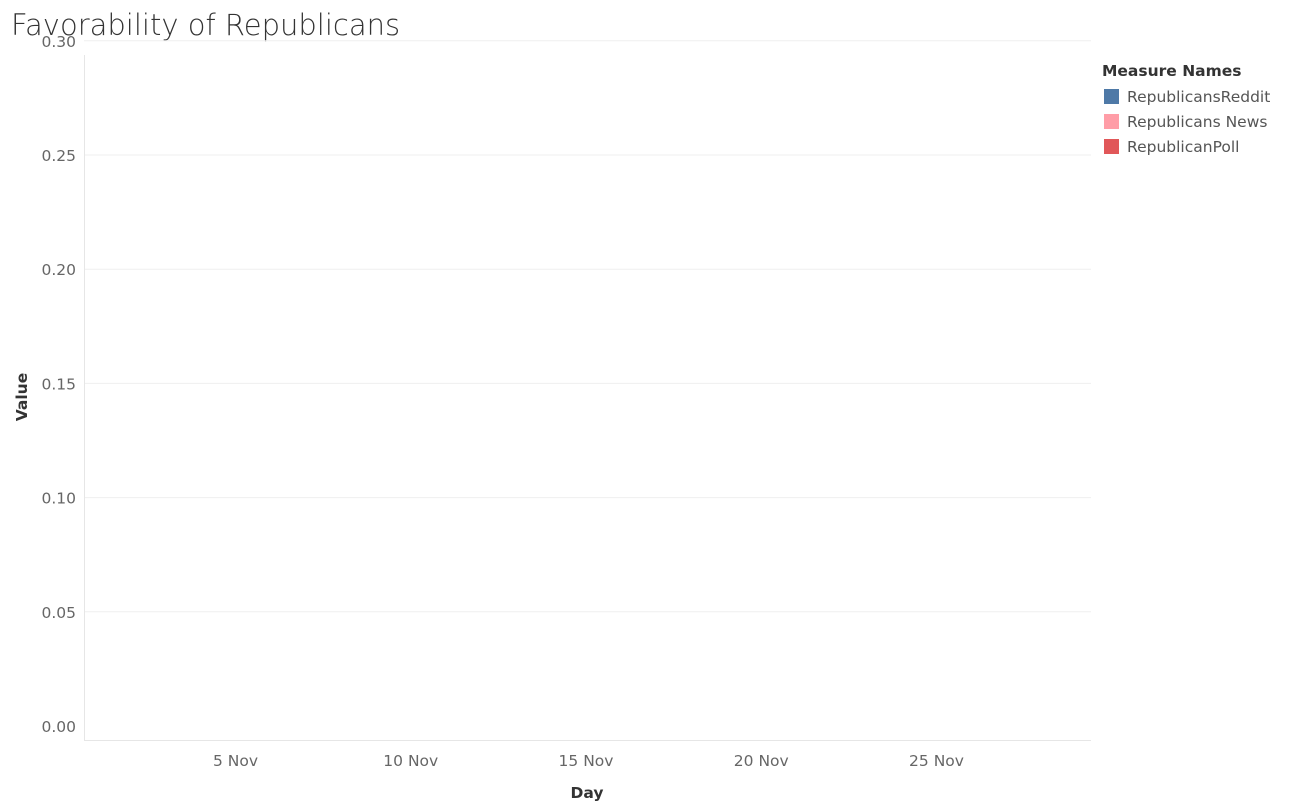 This screenshot has height=810, width=1292. Describe the element at coordinates (58, 499) in the screenshot. I see `y-tick-label: 0.10` at that location.